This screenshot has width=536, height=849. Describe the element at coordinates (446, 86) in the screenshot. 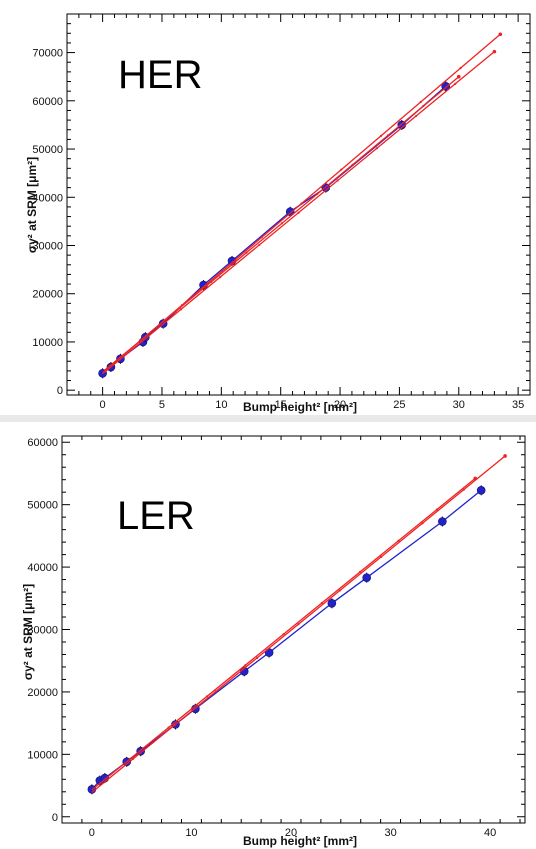

I see `her-measurement-point` at that location.